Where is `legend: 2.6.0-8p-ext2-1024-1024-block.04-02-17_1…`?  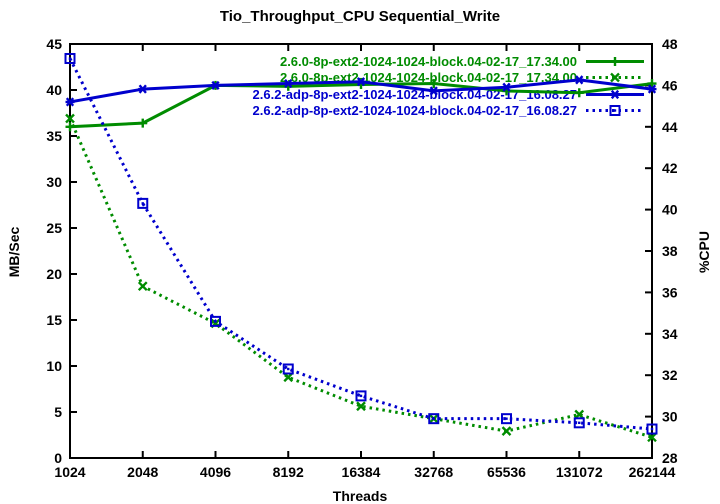
legend: 2.6.0-8p-ext2-1024-1024-block.04-02-17_1… is located at coordinates (323, 86).